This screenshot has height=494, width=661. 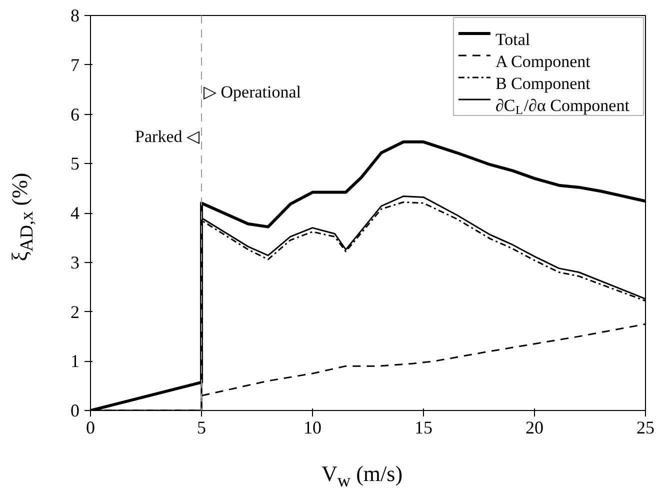 I want to click on y-tick-label: 6, so click(x=75, y=114).